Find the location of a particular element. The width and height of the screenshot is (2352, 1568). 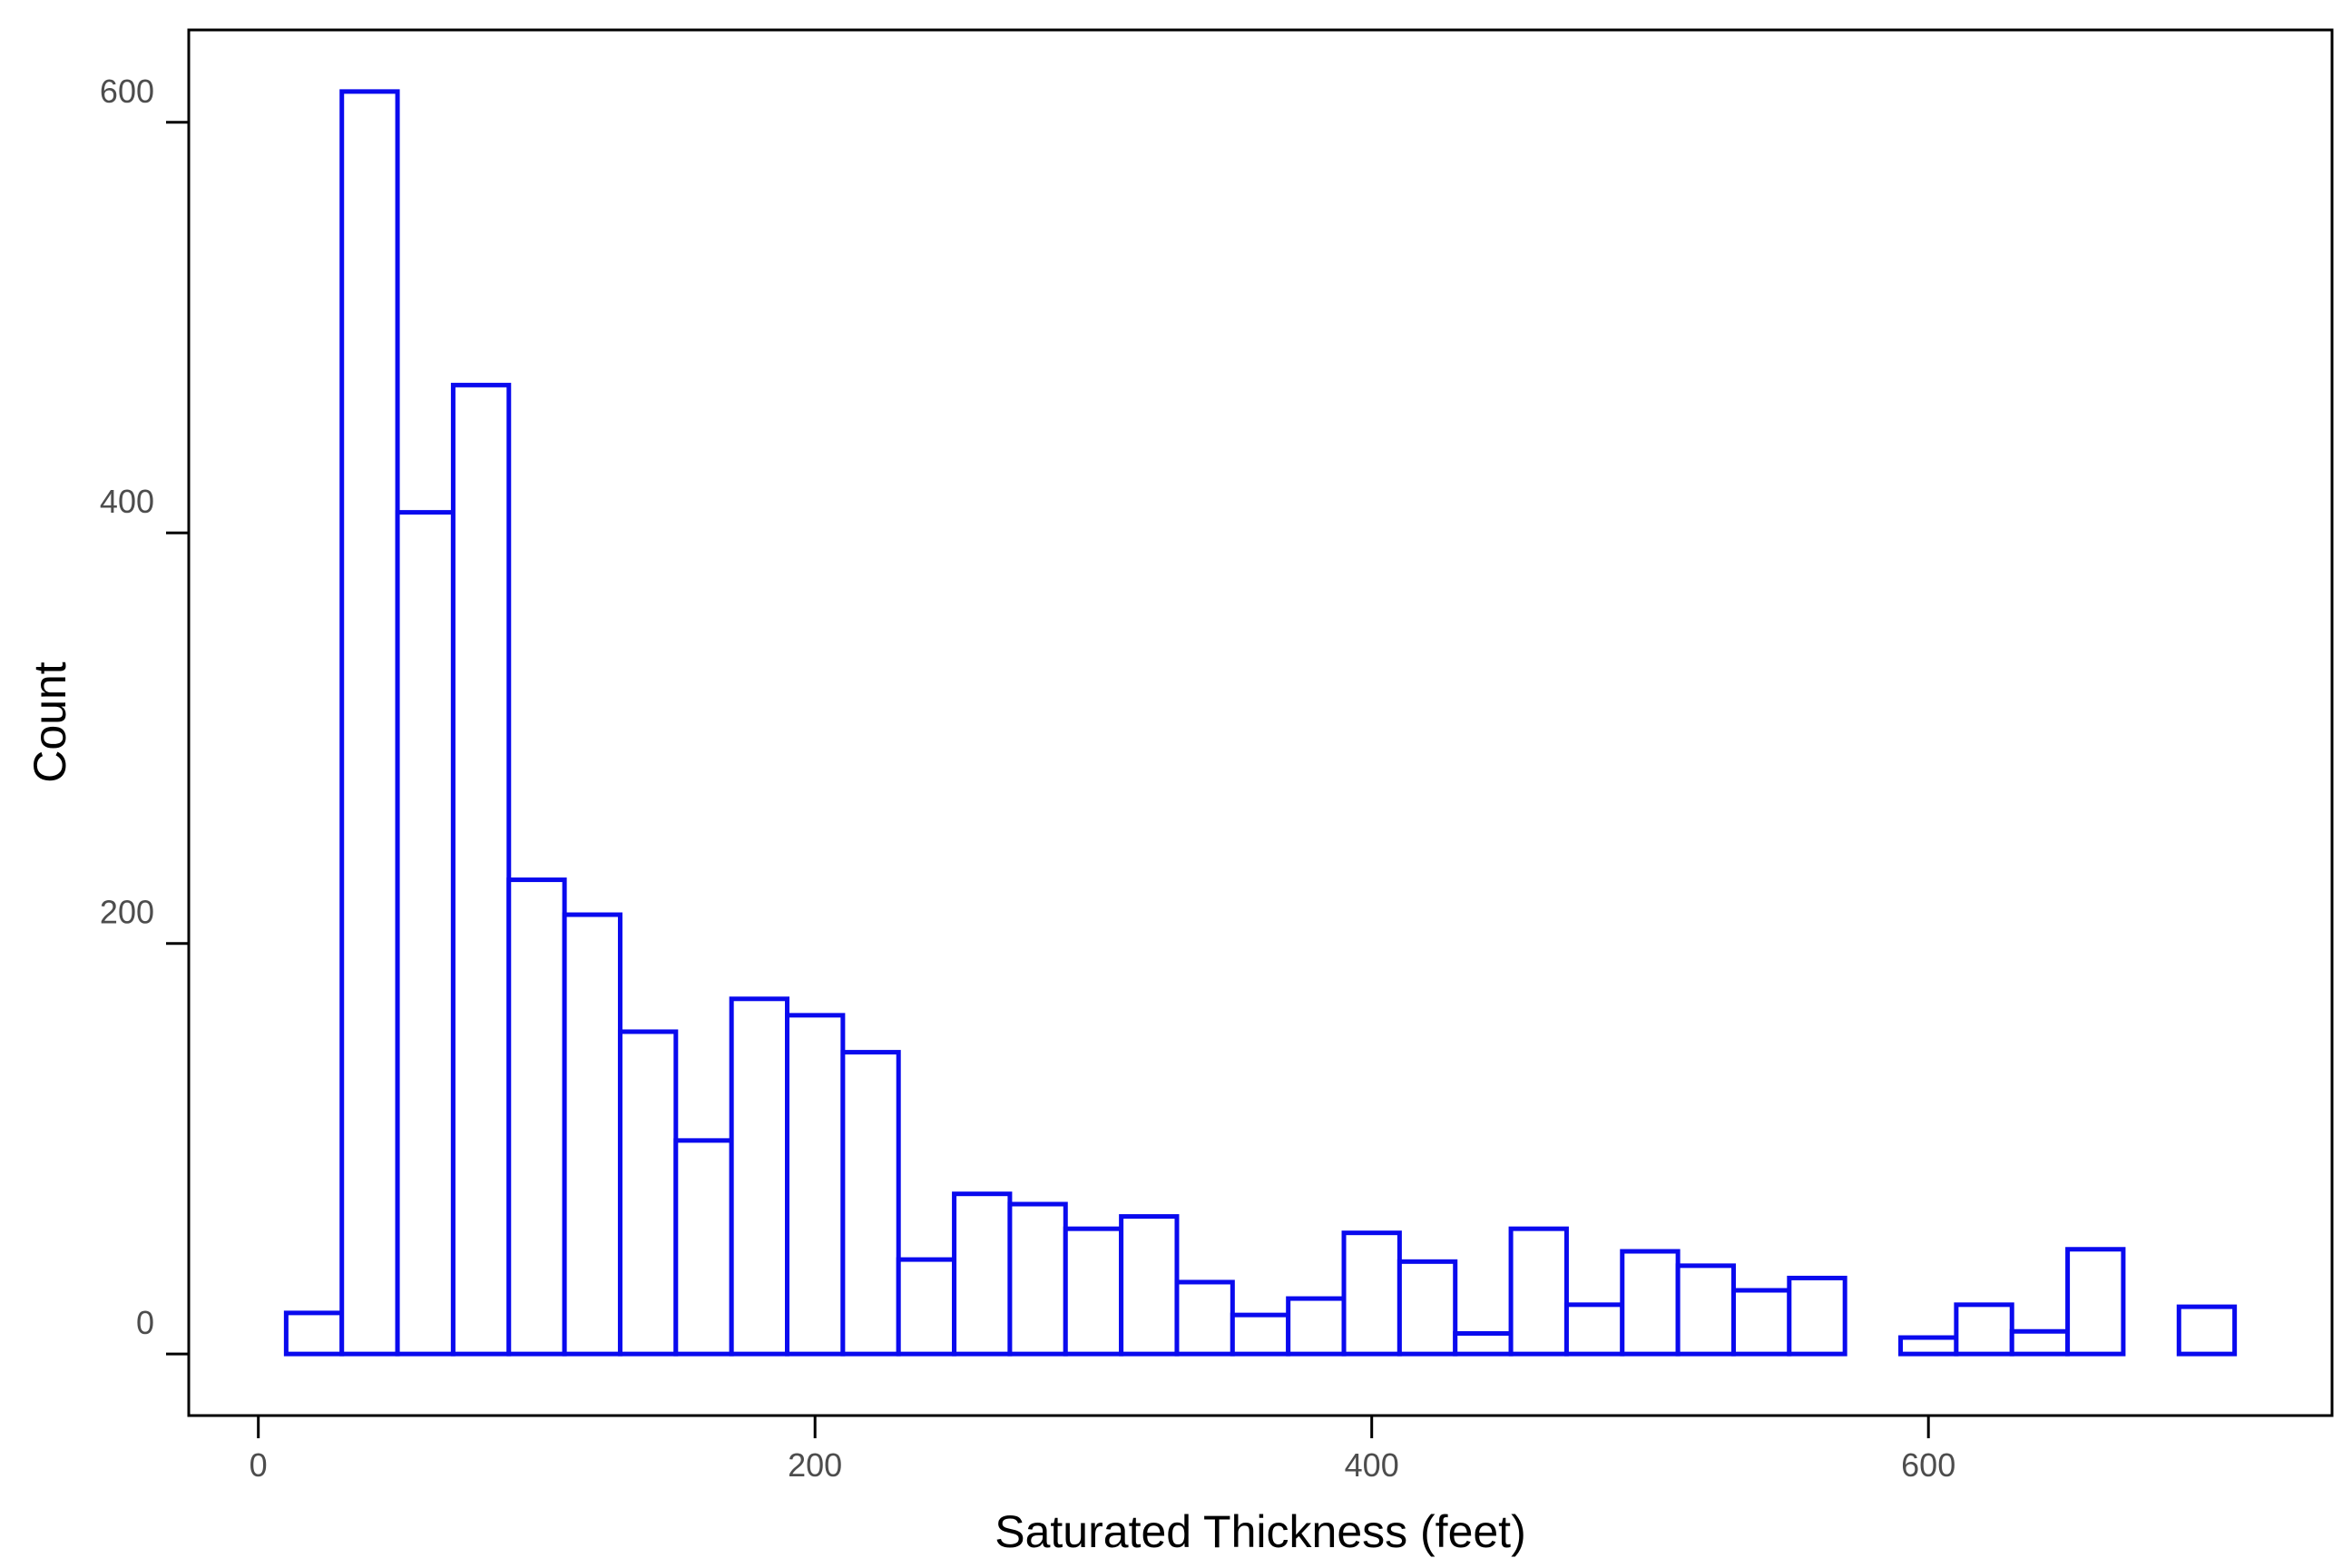

x-axis: 0 200 400 600 is located at coordinates (1102, 1450).